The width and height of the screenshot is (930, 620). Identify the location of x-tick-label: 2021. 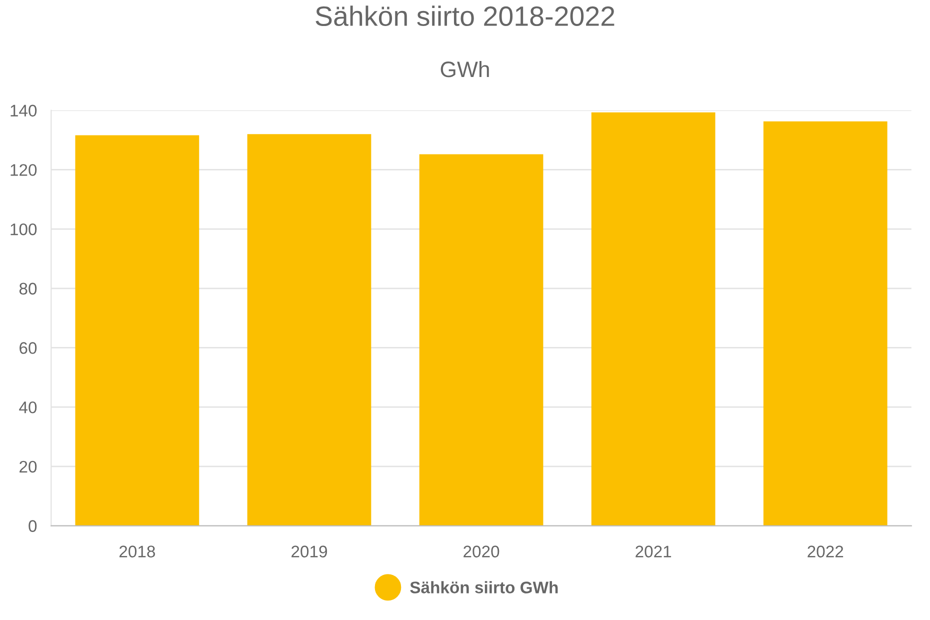
(654, 552).